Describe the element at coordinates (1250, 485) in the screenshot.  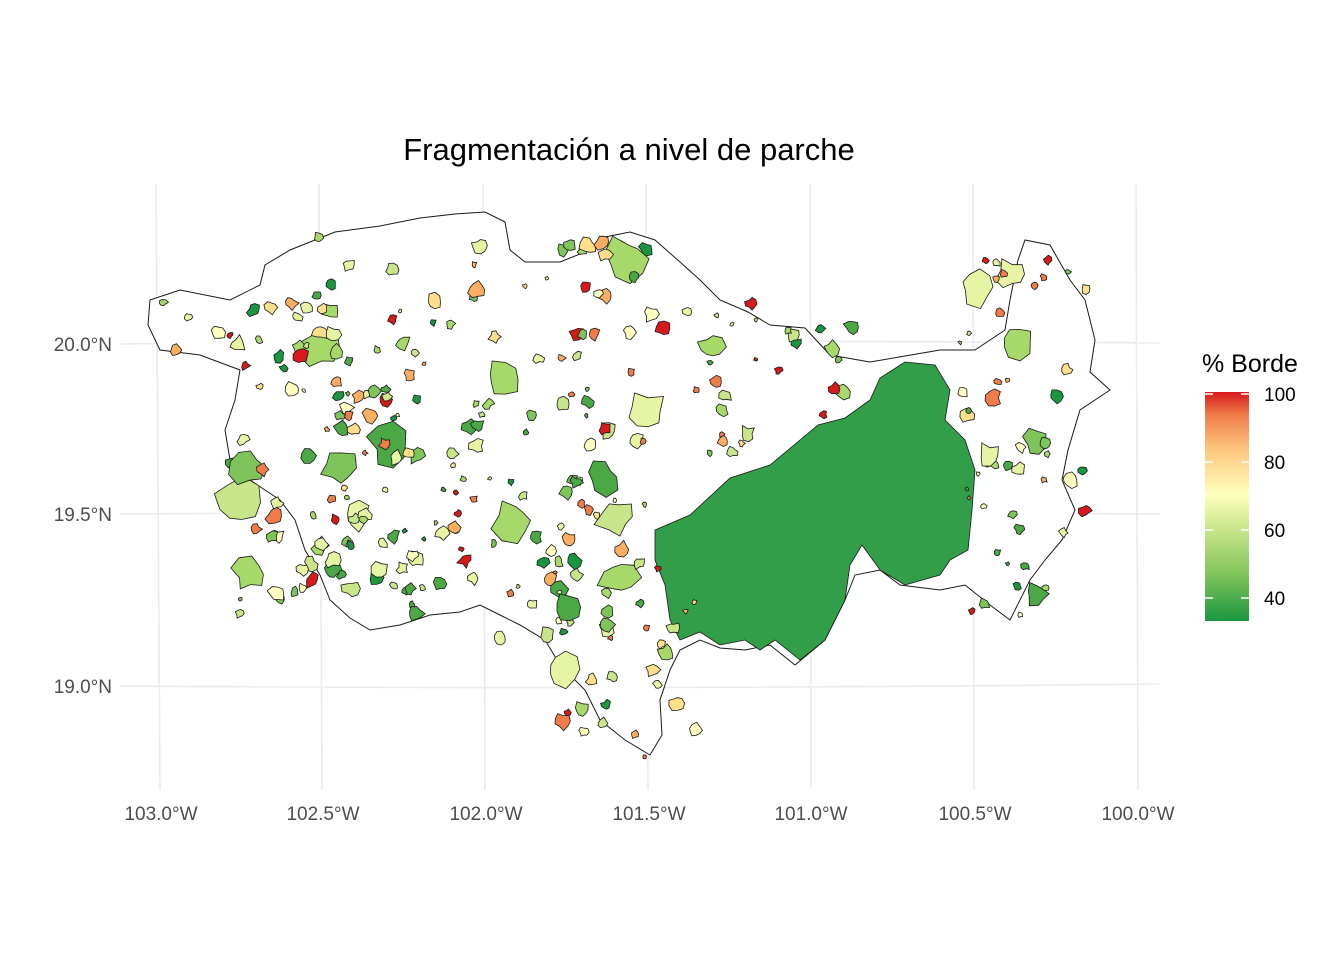
I see `color-legend: % Borde 100 80 60 40` at that location.